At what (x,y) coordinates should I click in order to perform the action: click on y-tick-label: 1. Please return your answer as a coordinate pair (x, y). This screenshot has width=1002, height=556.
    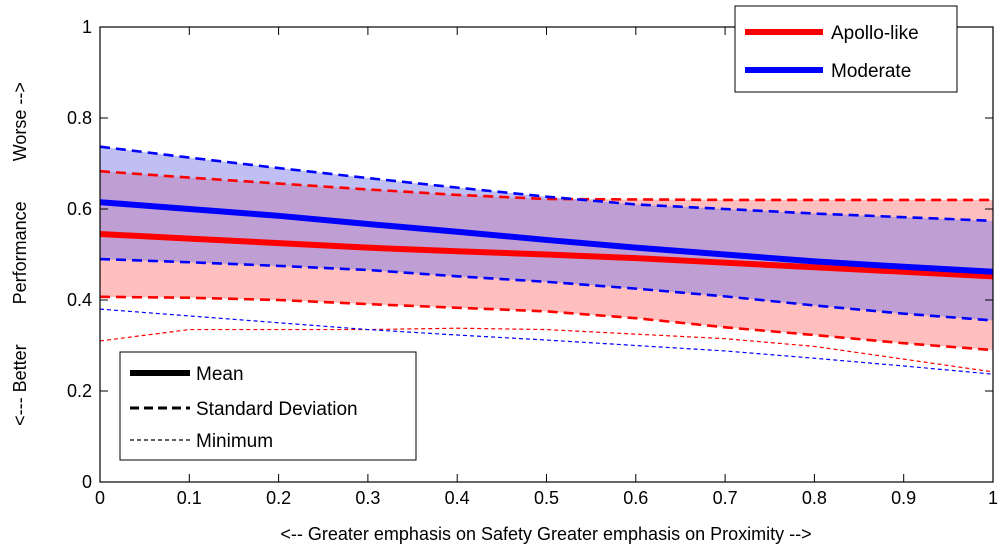
    Looking at the image, I should click on (87, 27).